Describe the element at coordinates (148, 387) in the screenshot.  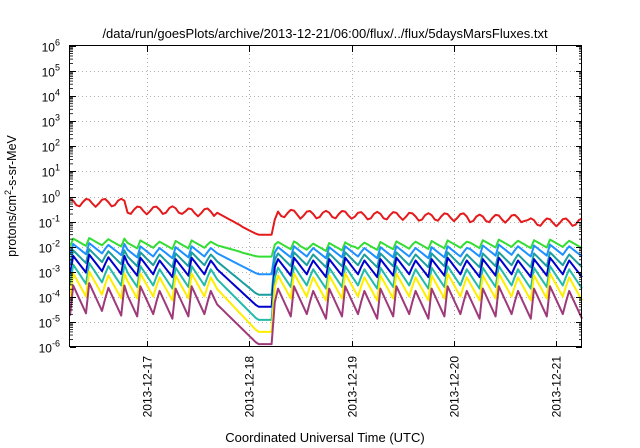
I see `x-tick-label: 2013-12-17` at that location.